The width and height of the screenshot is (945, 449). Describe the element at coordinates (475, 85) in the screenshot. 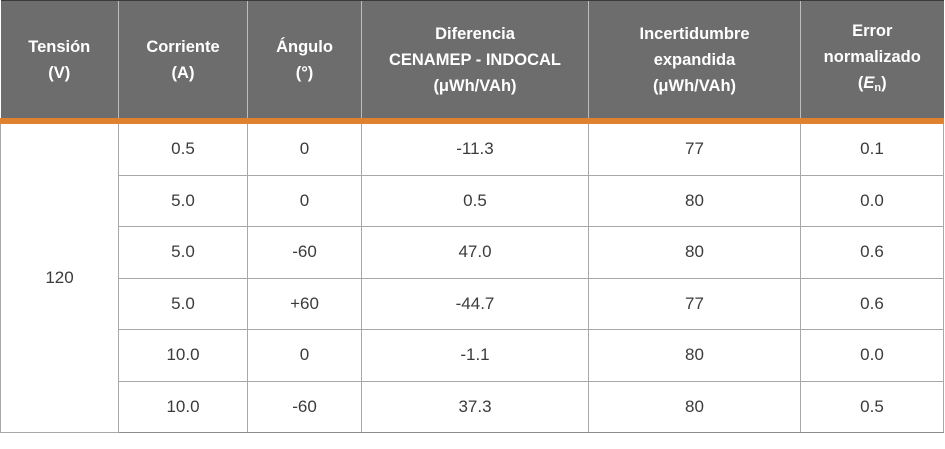

I see `header-diferencia-line3: (μWh/VAh)` at that location.